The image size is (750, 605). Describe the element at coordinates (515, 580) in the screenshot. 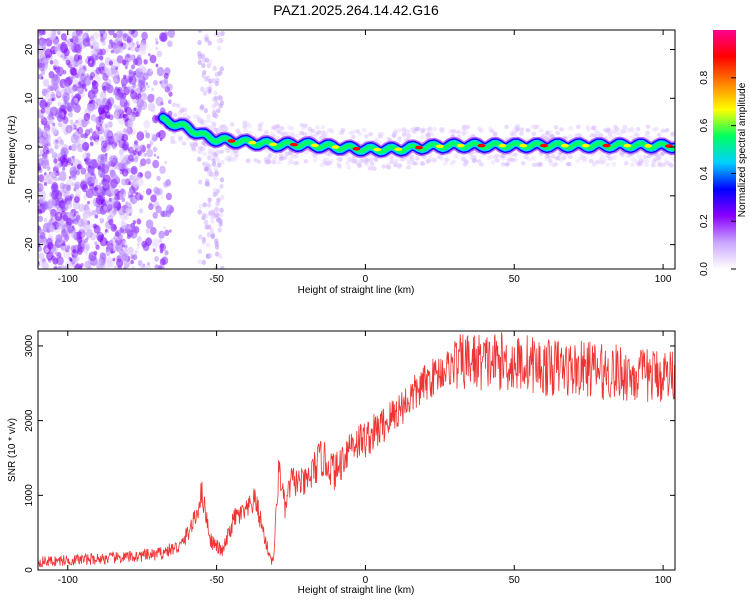

I see `snr-x-tick-label: 50` at that location.